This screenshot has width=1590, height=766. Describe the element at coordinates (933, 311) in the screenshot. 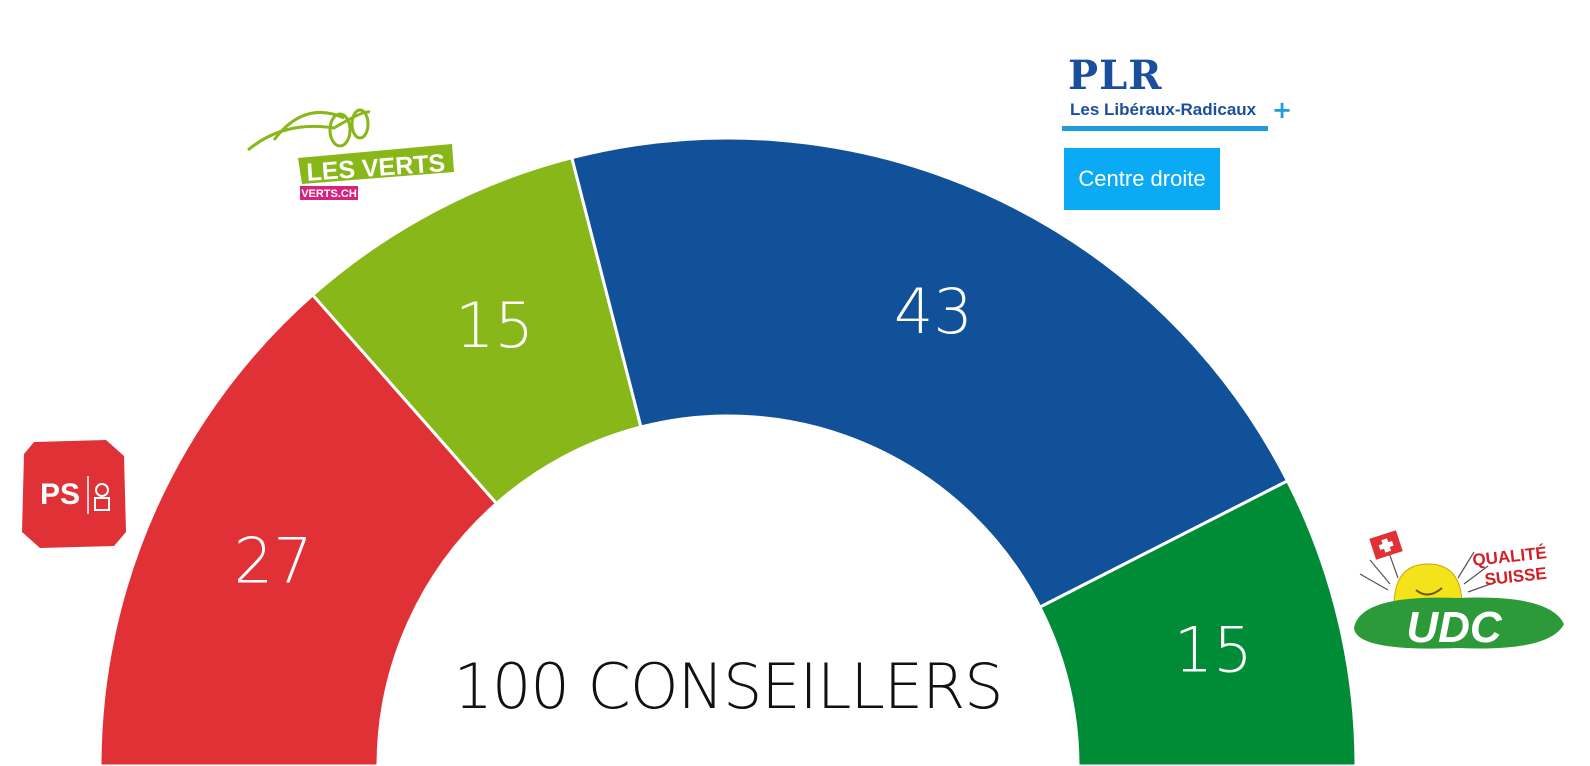

I see `seat-count-plr: 43` at that location.